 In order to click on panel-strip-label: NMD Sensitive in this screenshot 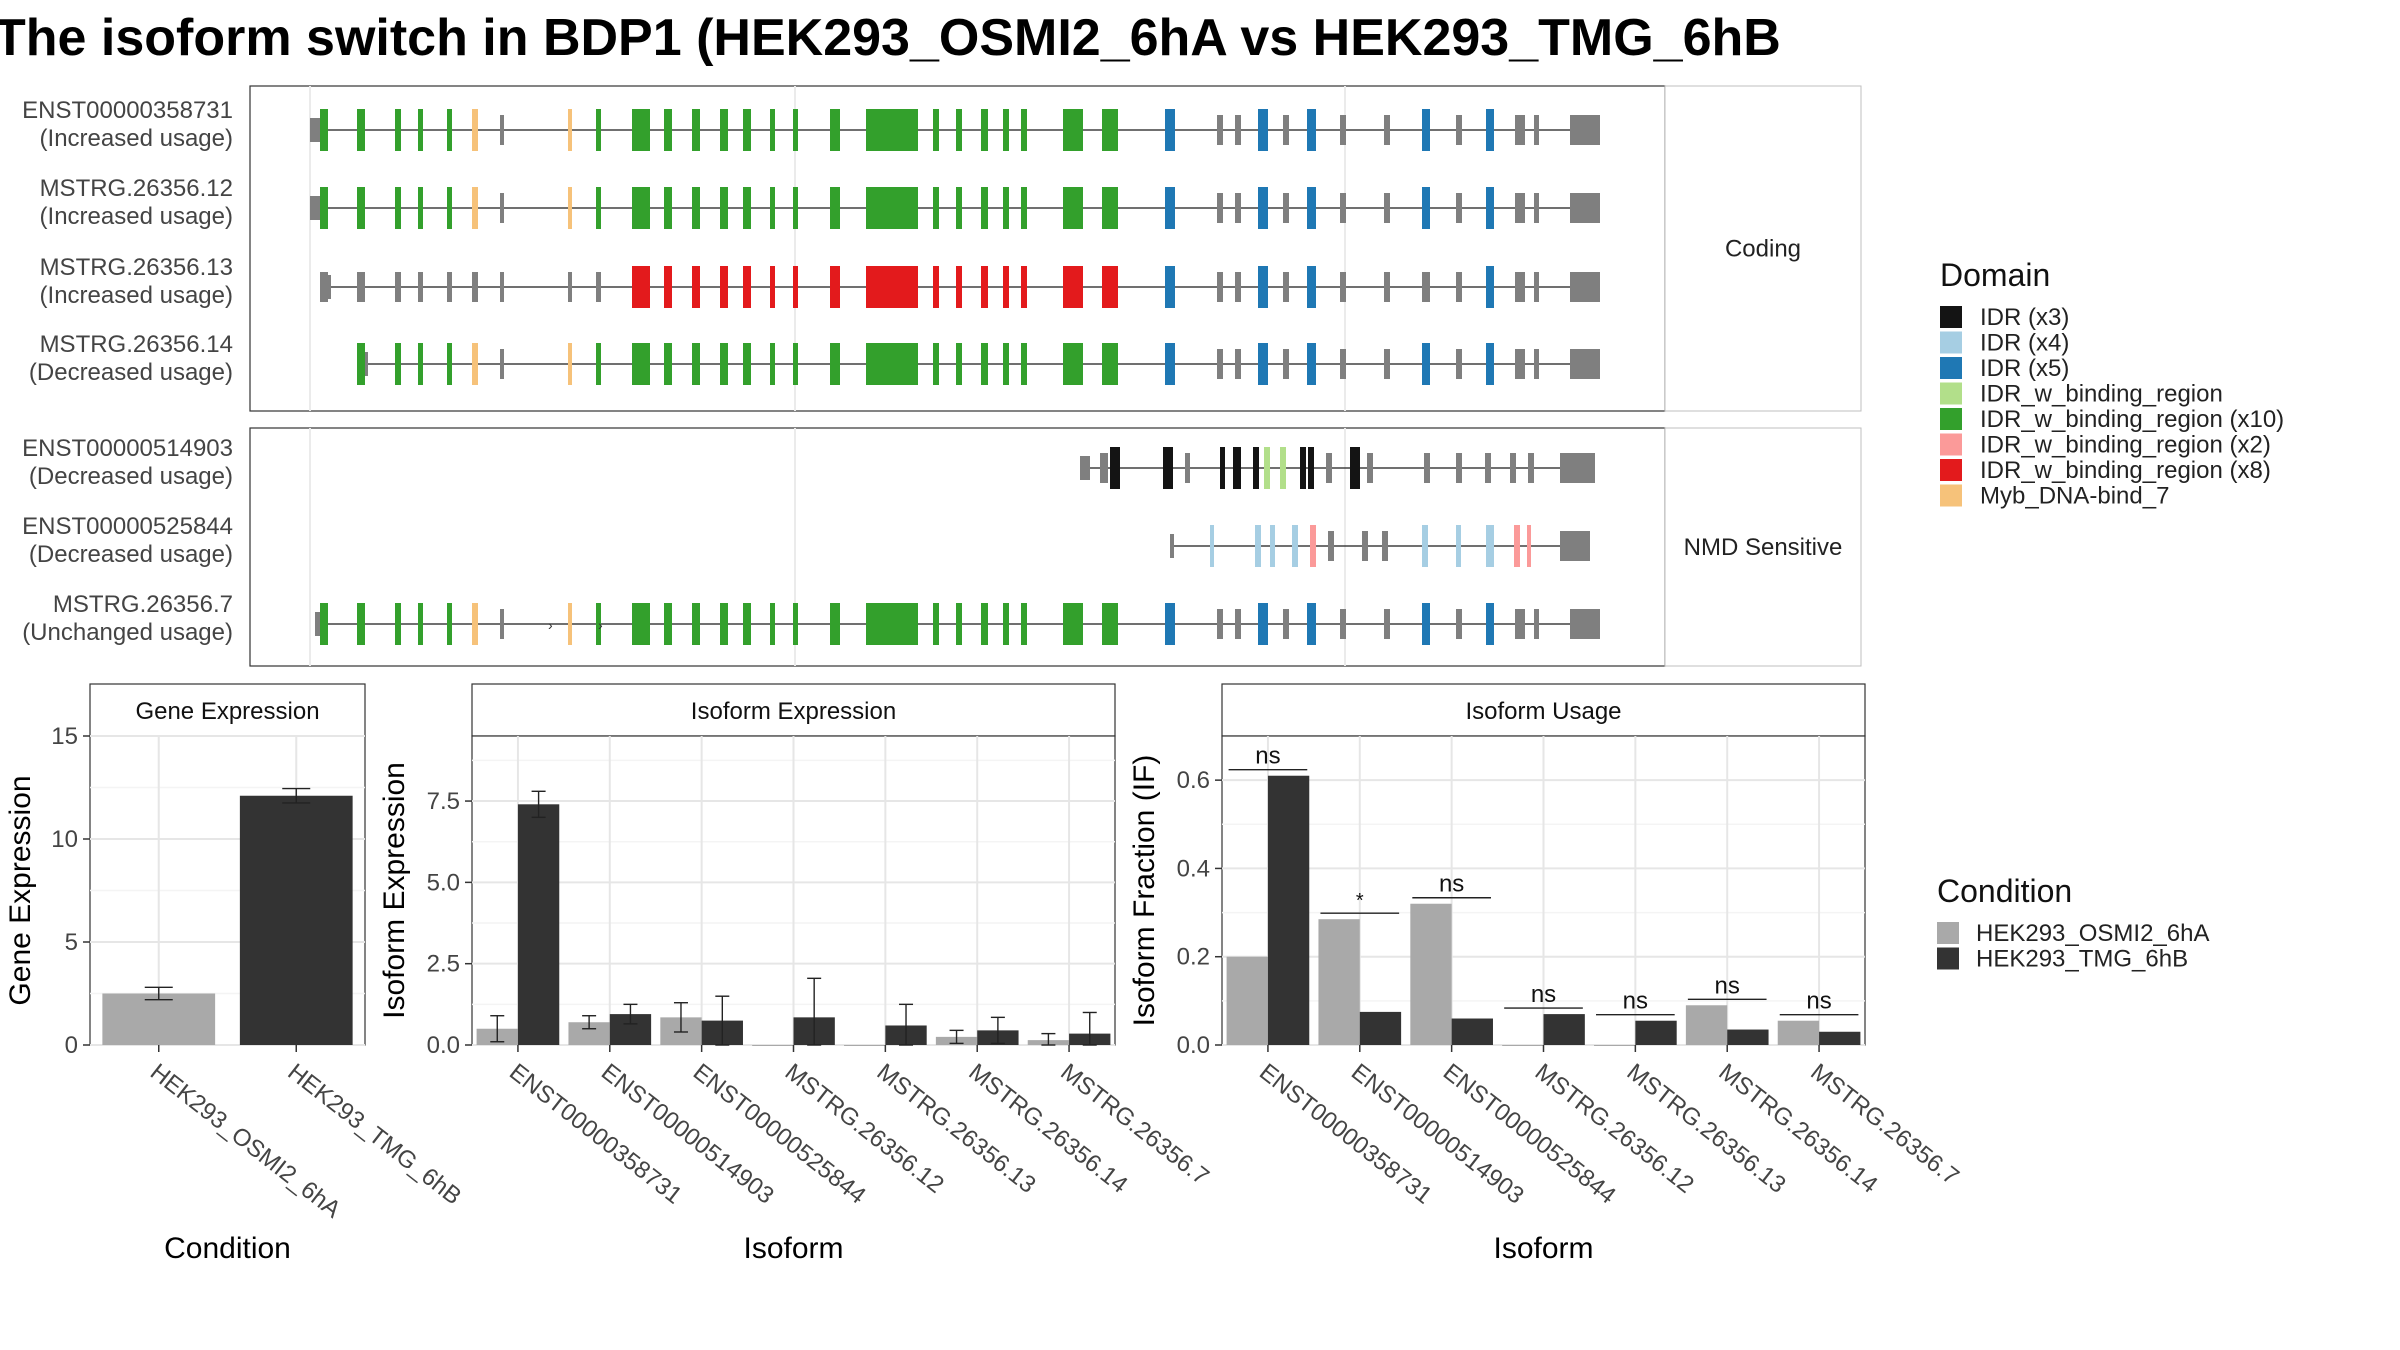, I will do `click(1763, 547)`.